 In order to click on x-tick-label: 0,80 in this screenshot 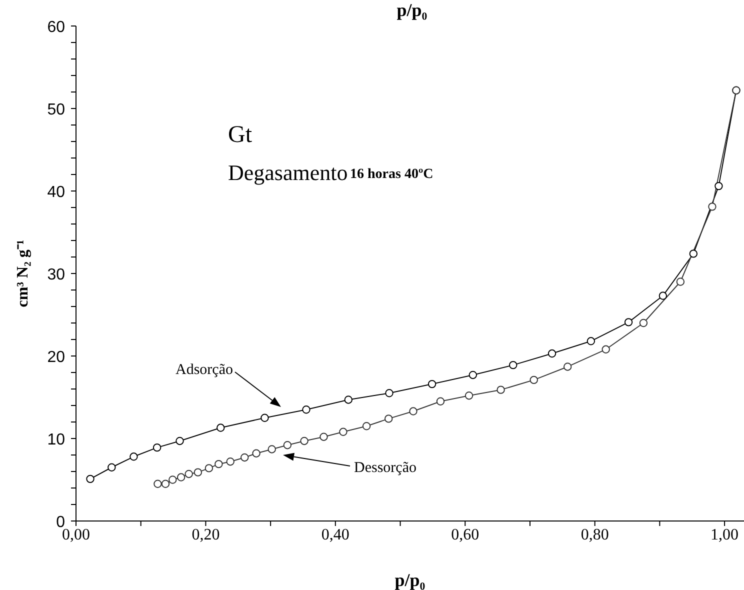, I will do `click(594, 535)`.